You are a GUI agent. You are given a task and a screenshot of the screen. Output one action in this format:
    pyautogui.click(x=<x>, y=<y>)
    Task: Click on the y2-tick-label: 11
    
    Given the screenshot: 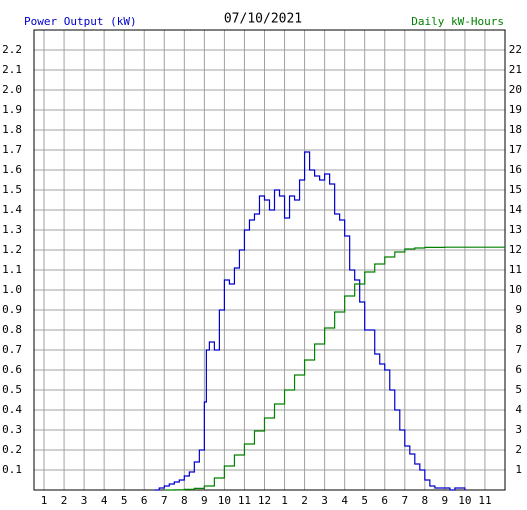 What is the action you would take?
    pyautogui.click(x=515, y=269)
    